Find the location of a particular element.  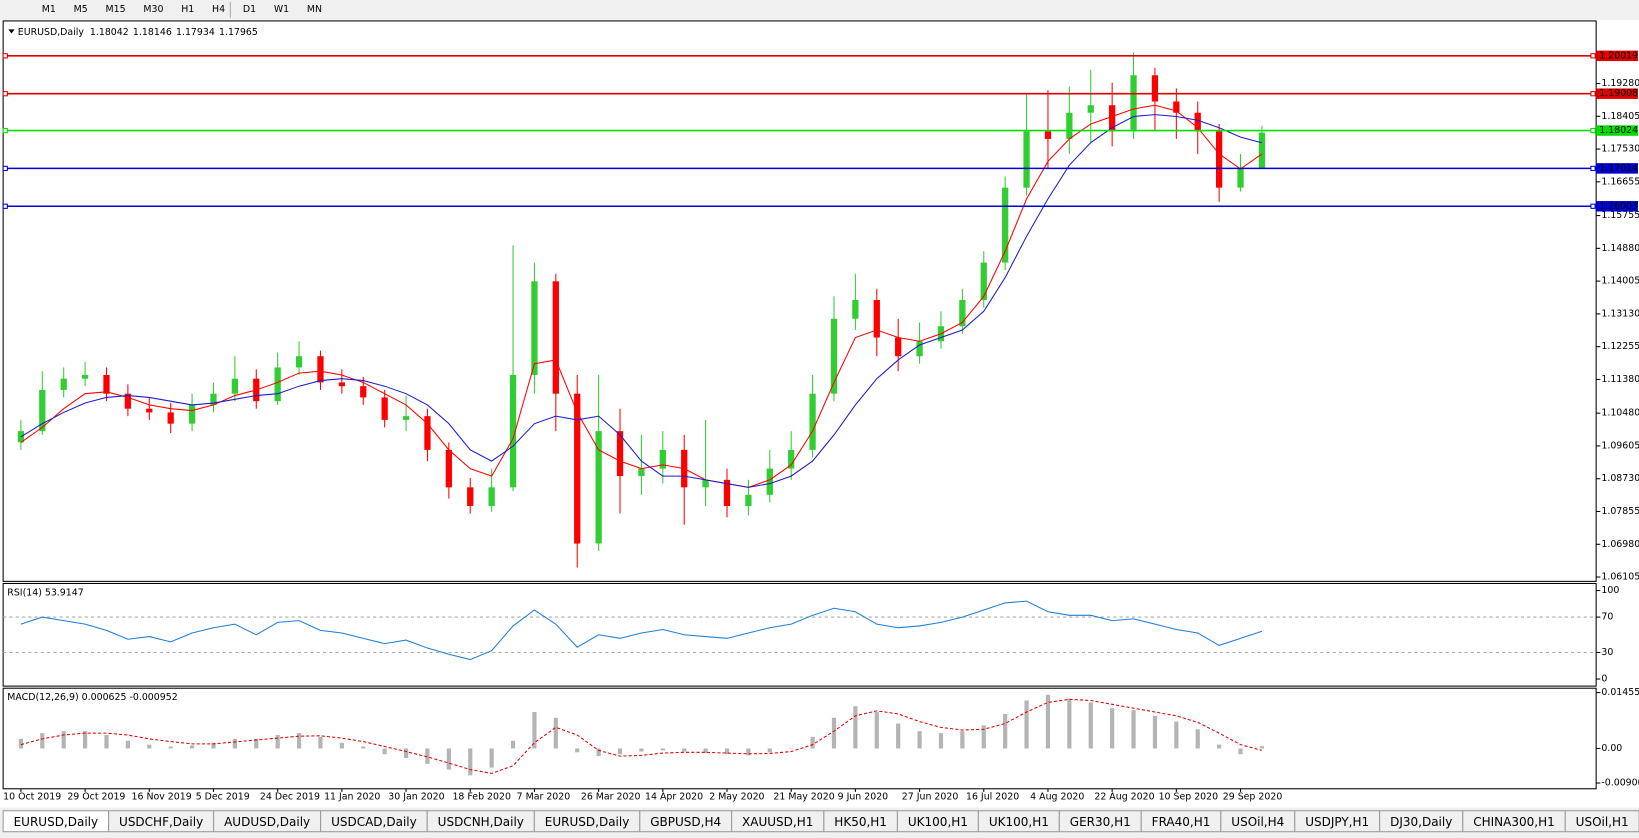

x-tick-label: 30 Jan 2020 is located at coordinates (416, 797).